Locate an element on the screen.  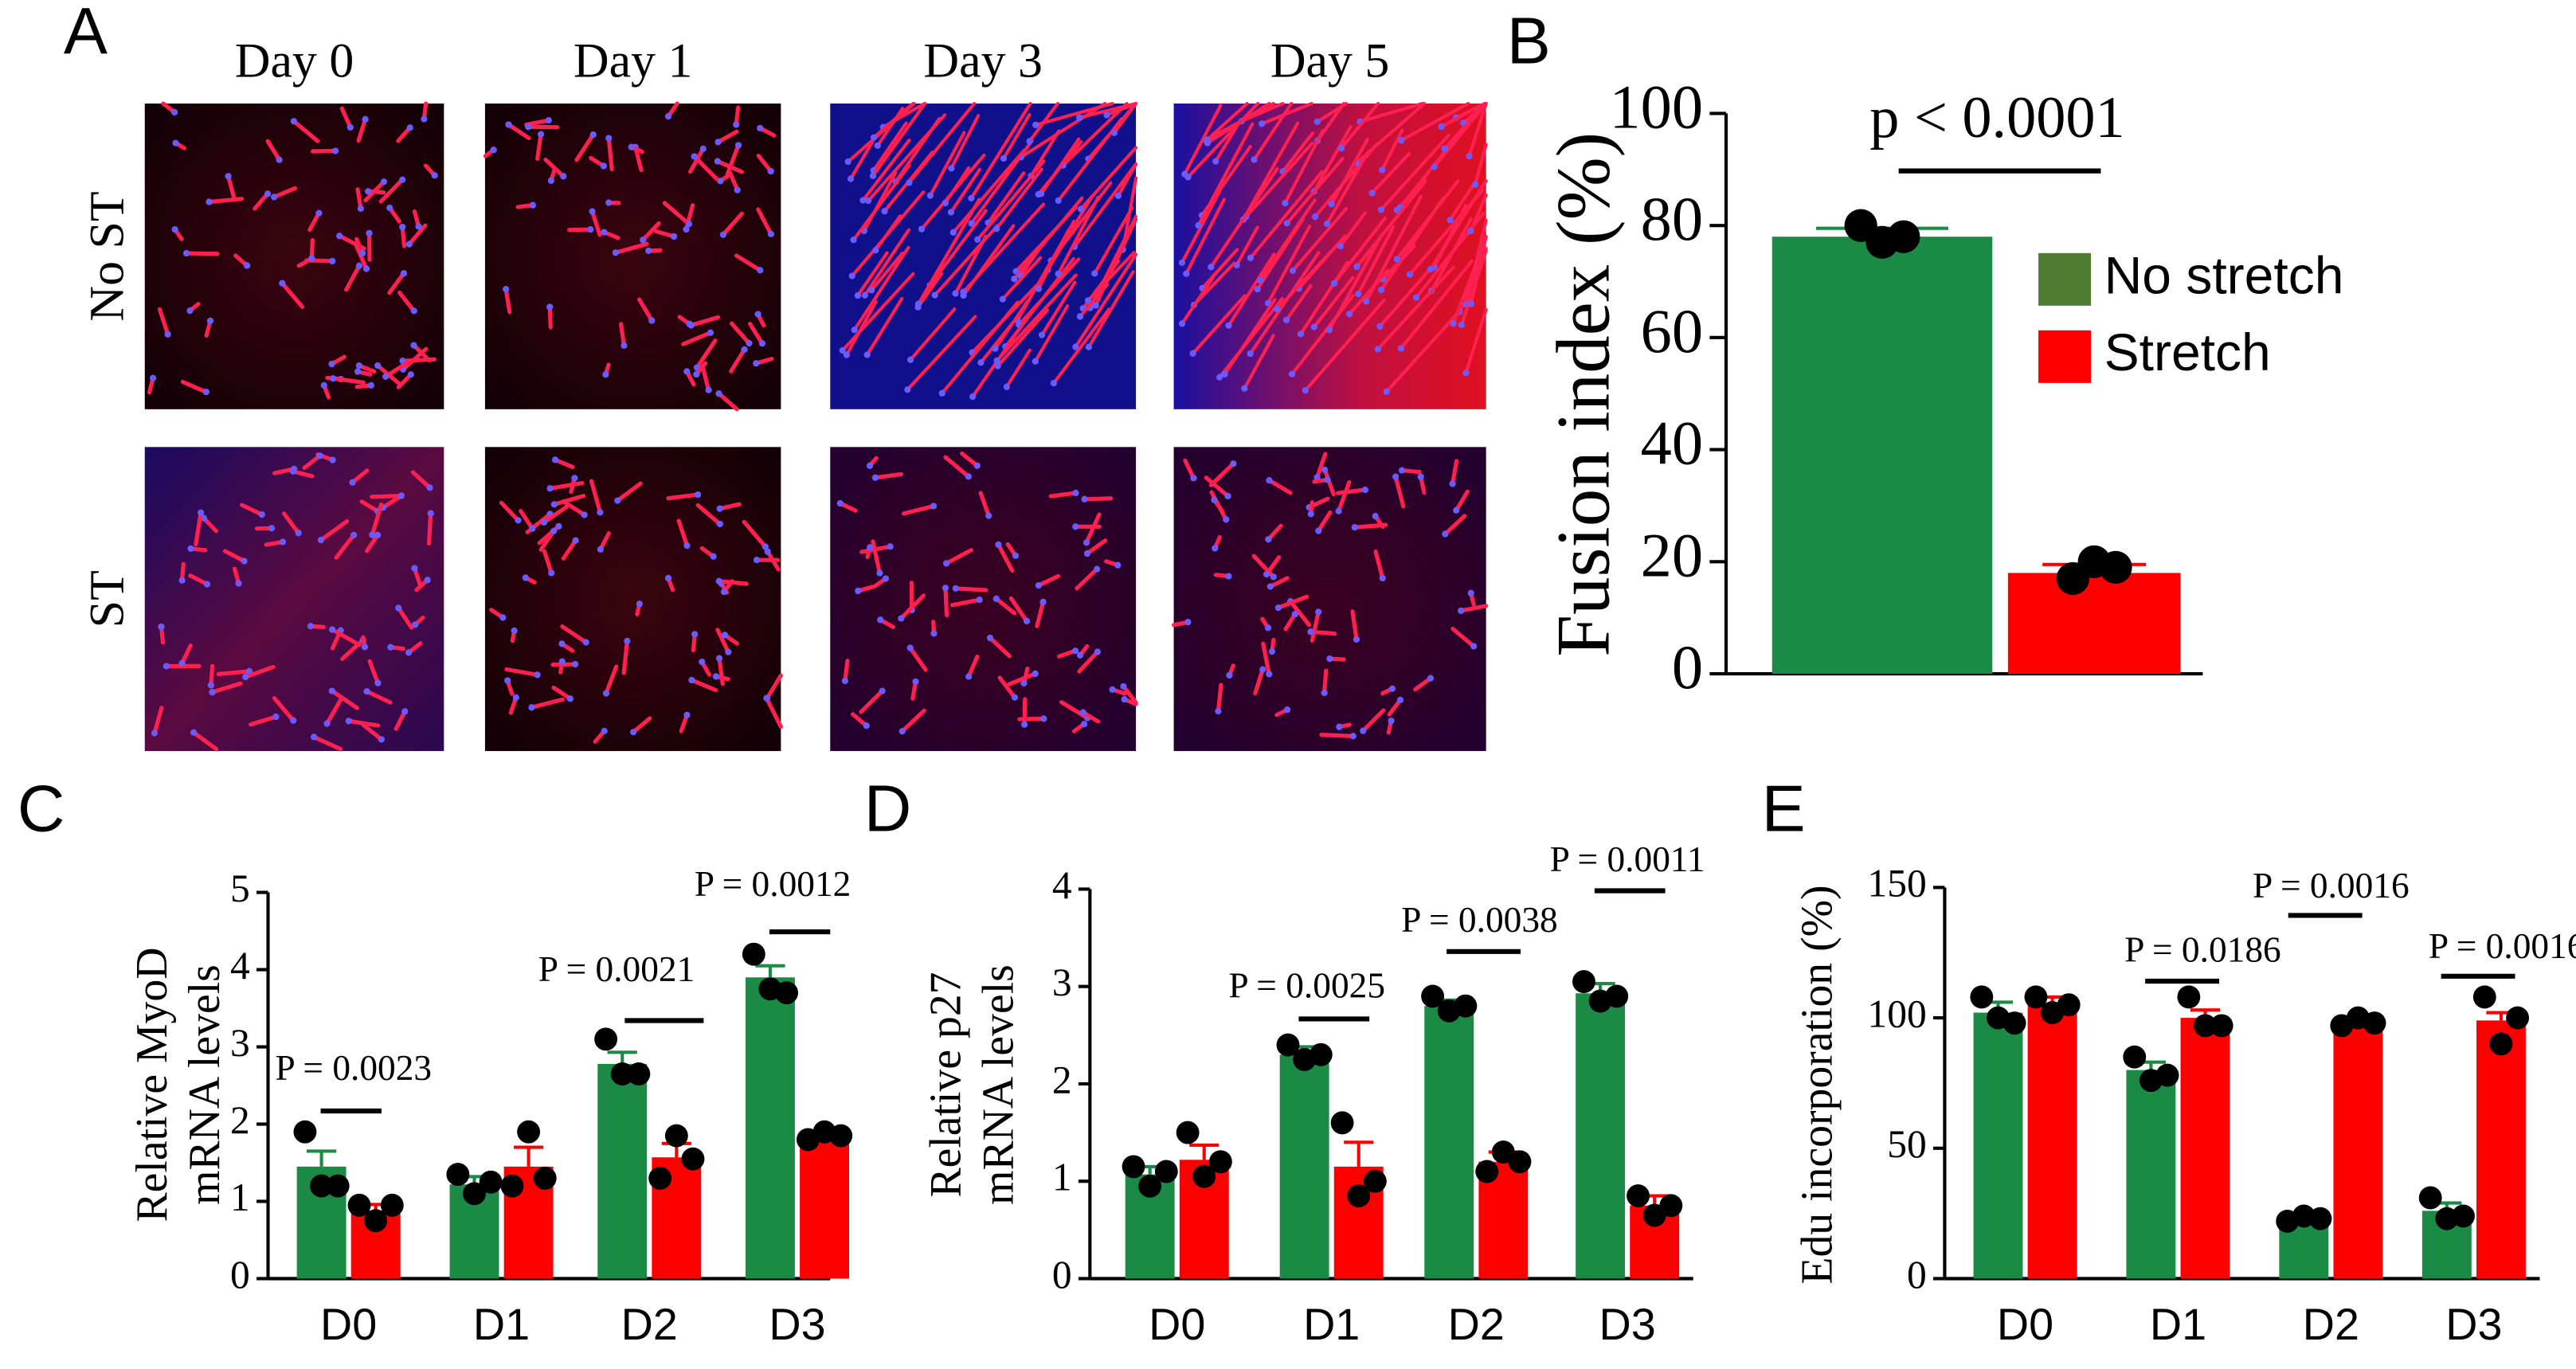
panel-label: A is located at coordinates (86, 34).